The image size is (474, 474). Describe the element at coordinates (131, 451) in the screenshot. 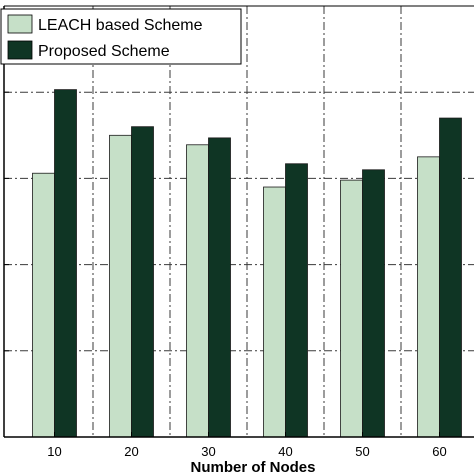

I see `x-tick-label-20: 20` at that location.